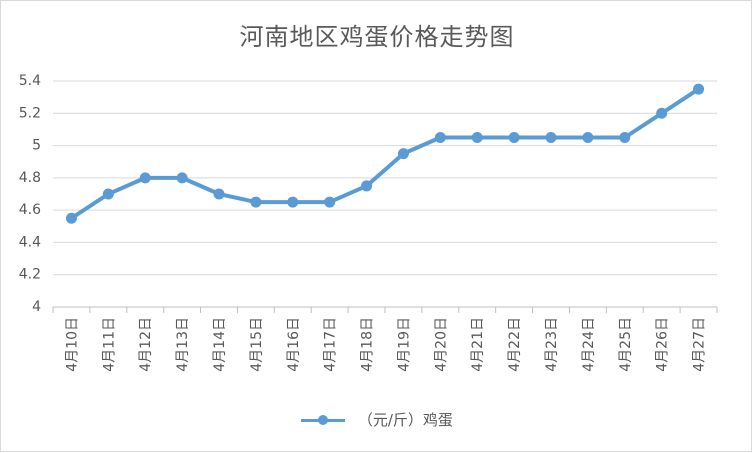 Image resolution: width=752 pixels, height=453 pixels. What do you see at coordinates (72, 344) in the screenshot?
I see `x-tick-label: 4月10日` at bounding box center [72, 344].